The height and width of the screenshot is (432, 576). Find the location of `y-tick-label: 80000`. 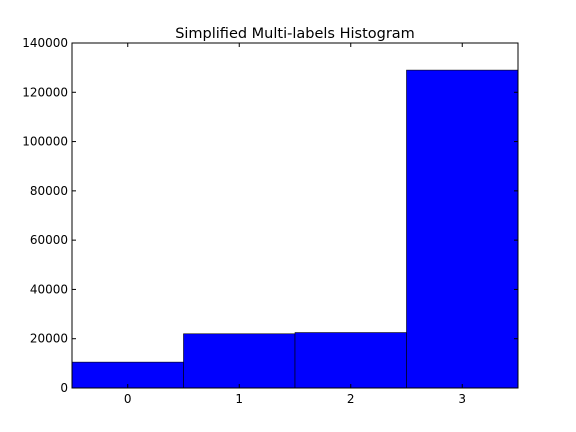

y-tick-label: 80000 is located at coordinates (49, 191).